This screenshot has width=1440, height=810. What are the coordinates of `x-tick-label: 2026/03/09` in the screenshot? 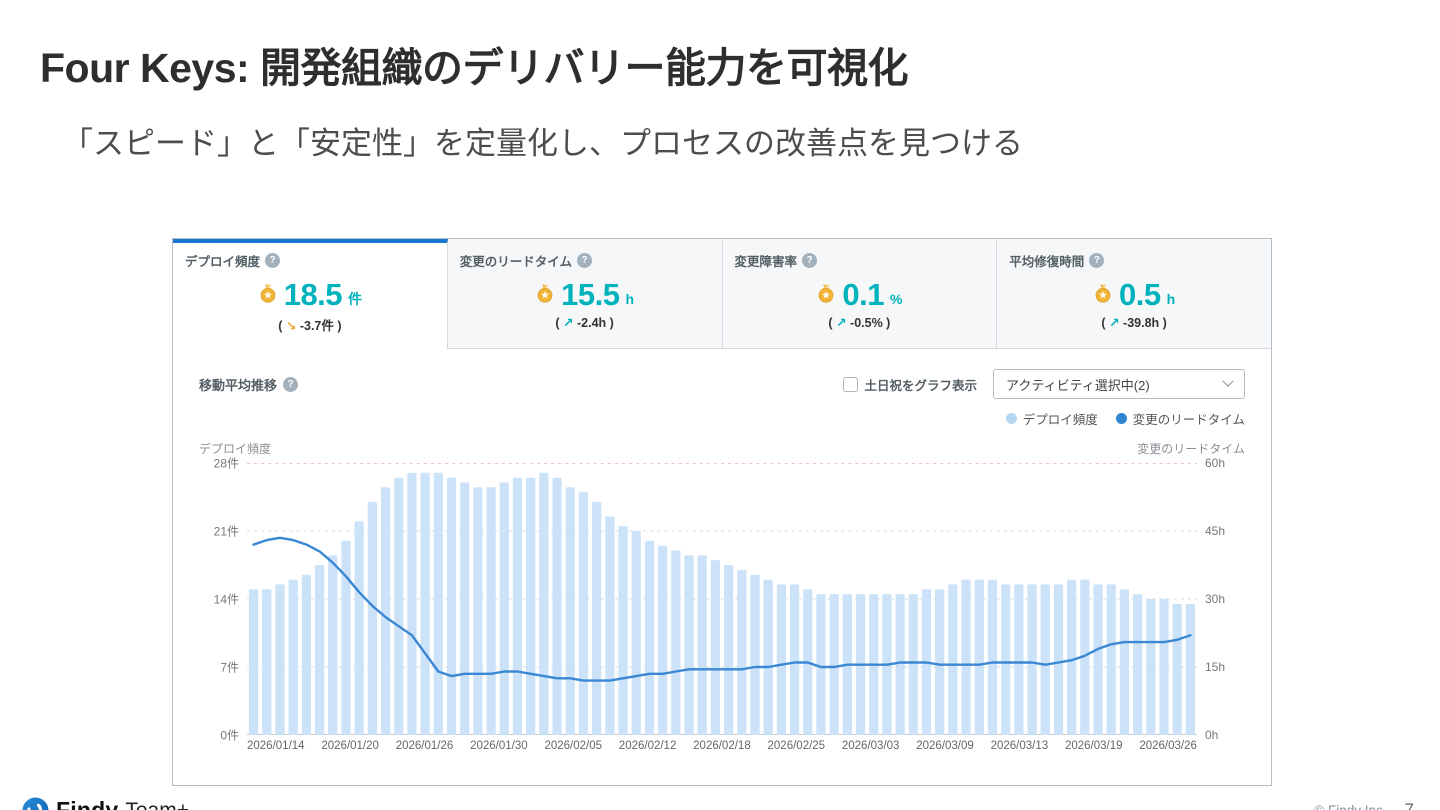 It's located at (945, 746).